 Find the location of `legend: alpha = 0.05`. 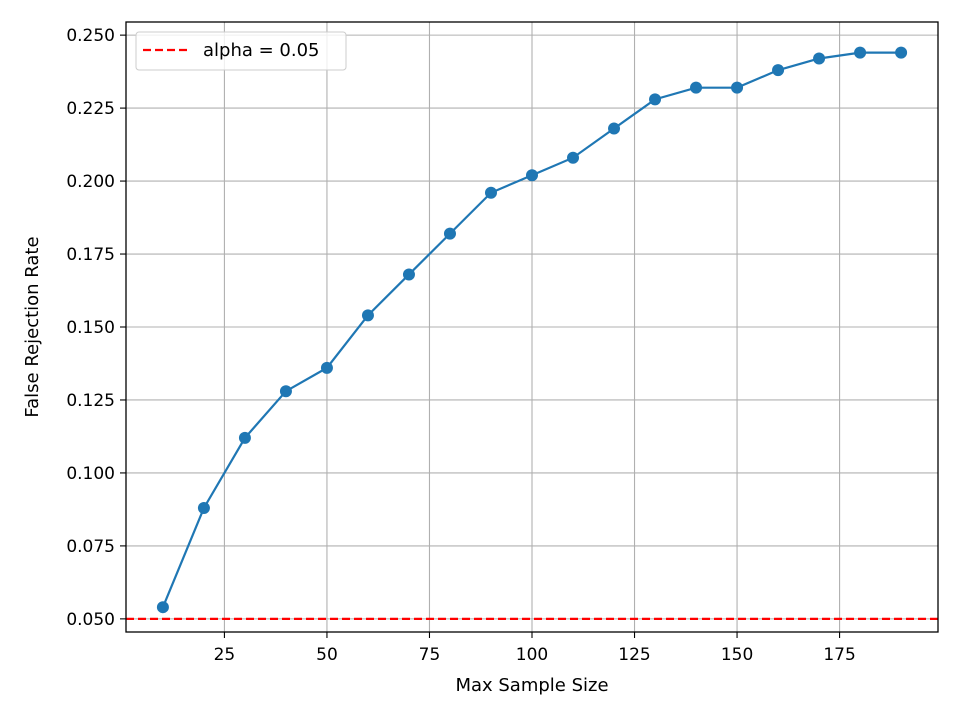

legend: alpha = 0.05 is located at coordinates (241, 51).